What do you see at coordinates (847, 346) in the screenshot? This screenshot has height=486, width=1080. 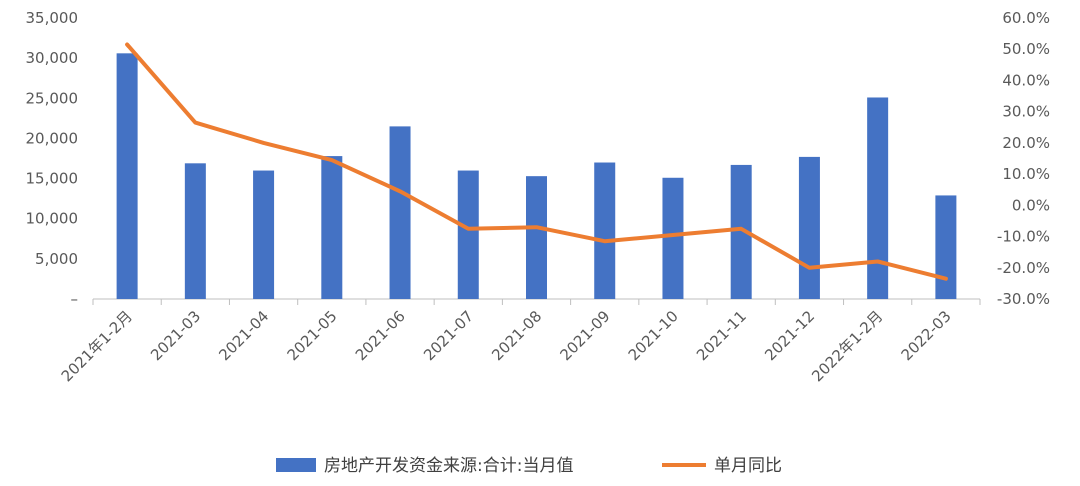 I see `x-tick-label: 2022年1-2月` at bounding box center [847, 346].